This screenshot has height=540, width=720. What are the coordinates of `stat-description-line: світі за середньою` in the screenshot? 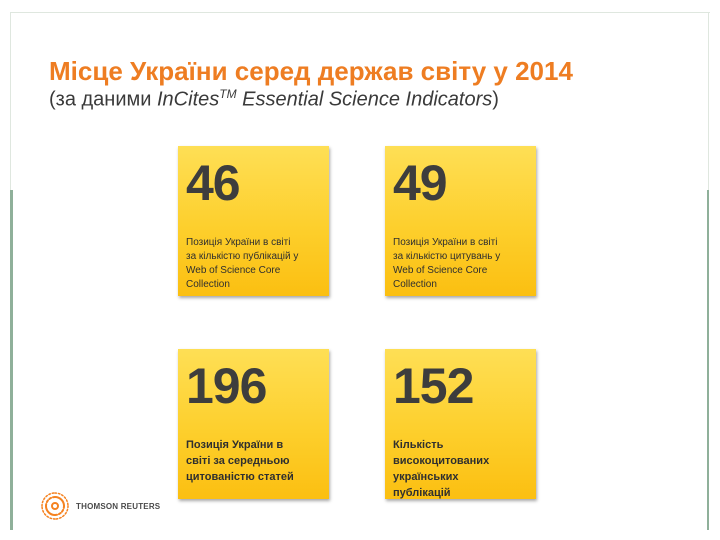 It's located at (238, 461).